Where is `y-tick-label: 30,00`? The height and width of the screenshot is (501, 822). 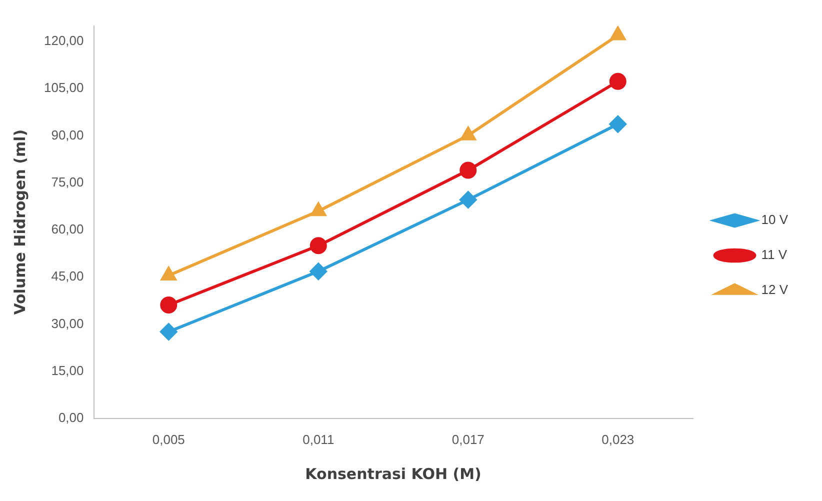 y-tick-label: 30,00 is located at coordinates (67, 323).